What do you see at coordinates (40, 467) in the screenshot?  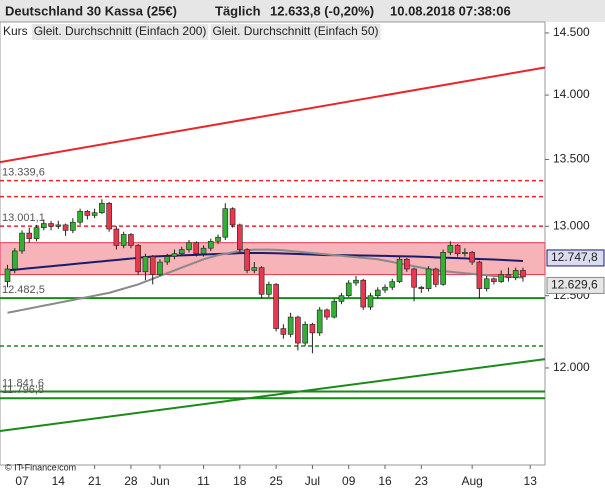 I see `credit: © IT-Finance.com` at bounding box center [40, 467].